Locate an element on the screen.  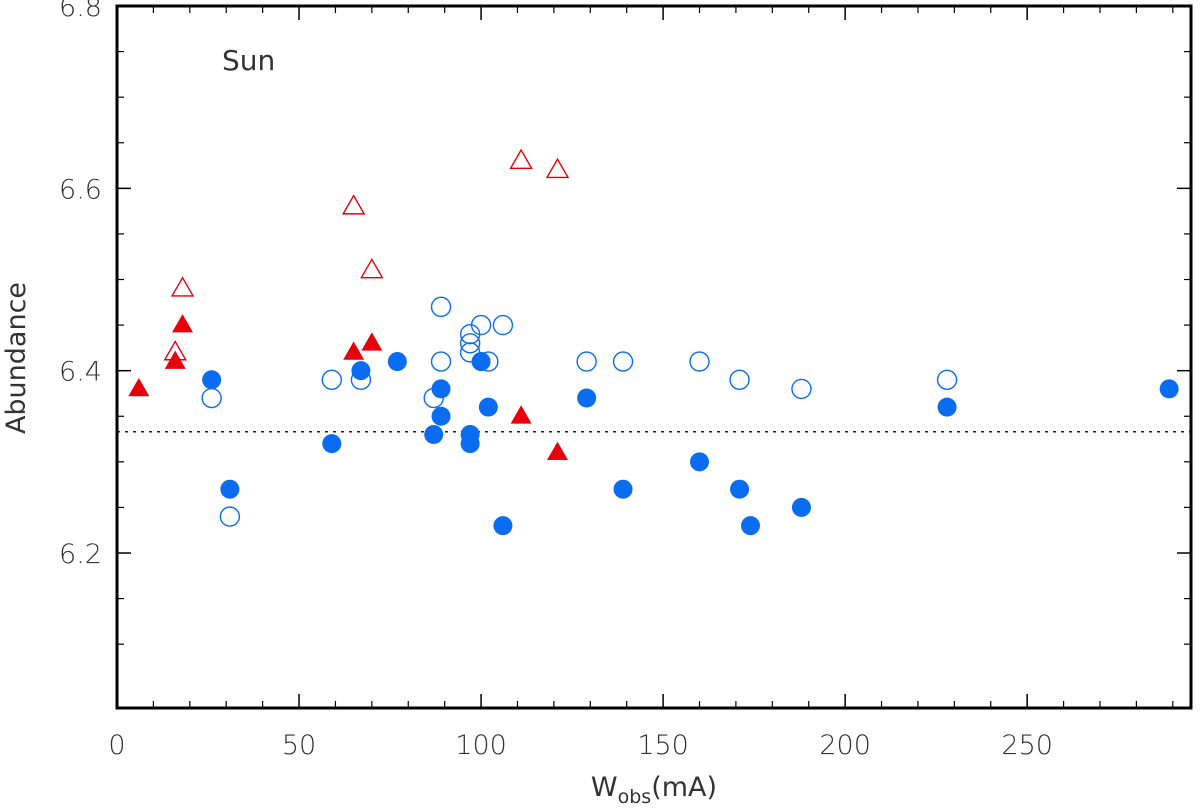
y-tick-label: 6.8 is located at coordinates (80, 11).